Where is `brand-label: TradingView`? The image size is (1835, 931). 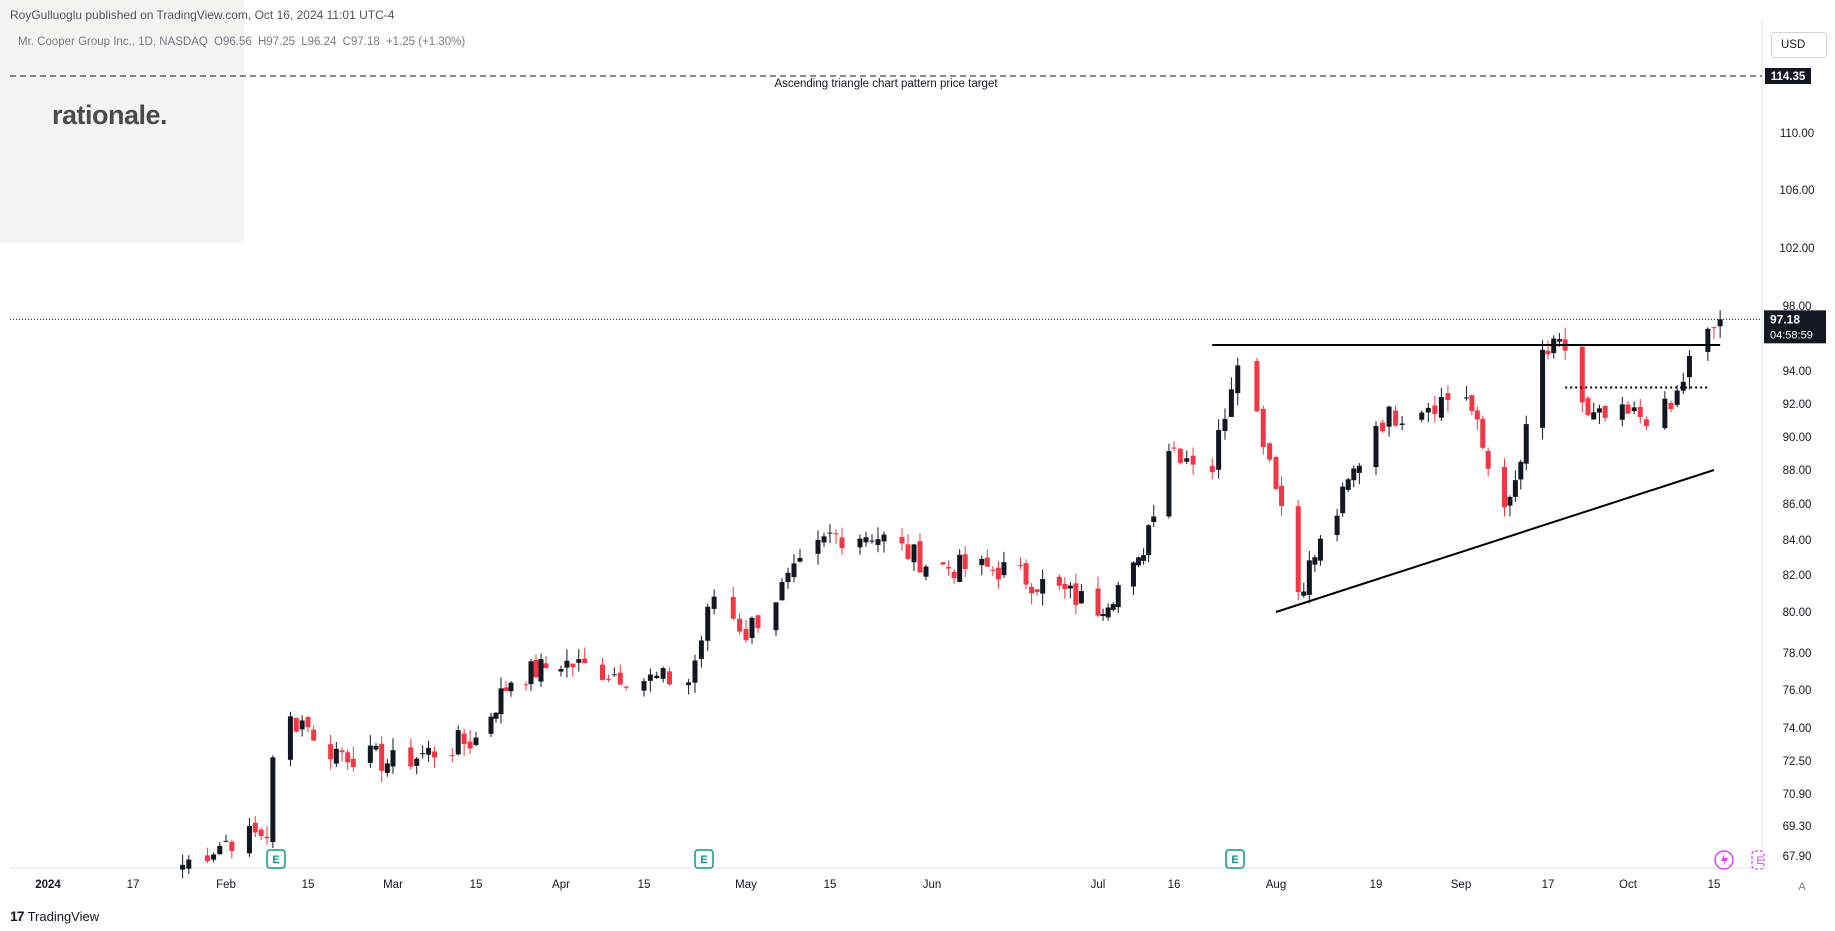 brand-label: TradingView is located at coordinates (63, 916).